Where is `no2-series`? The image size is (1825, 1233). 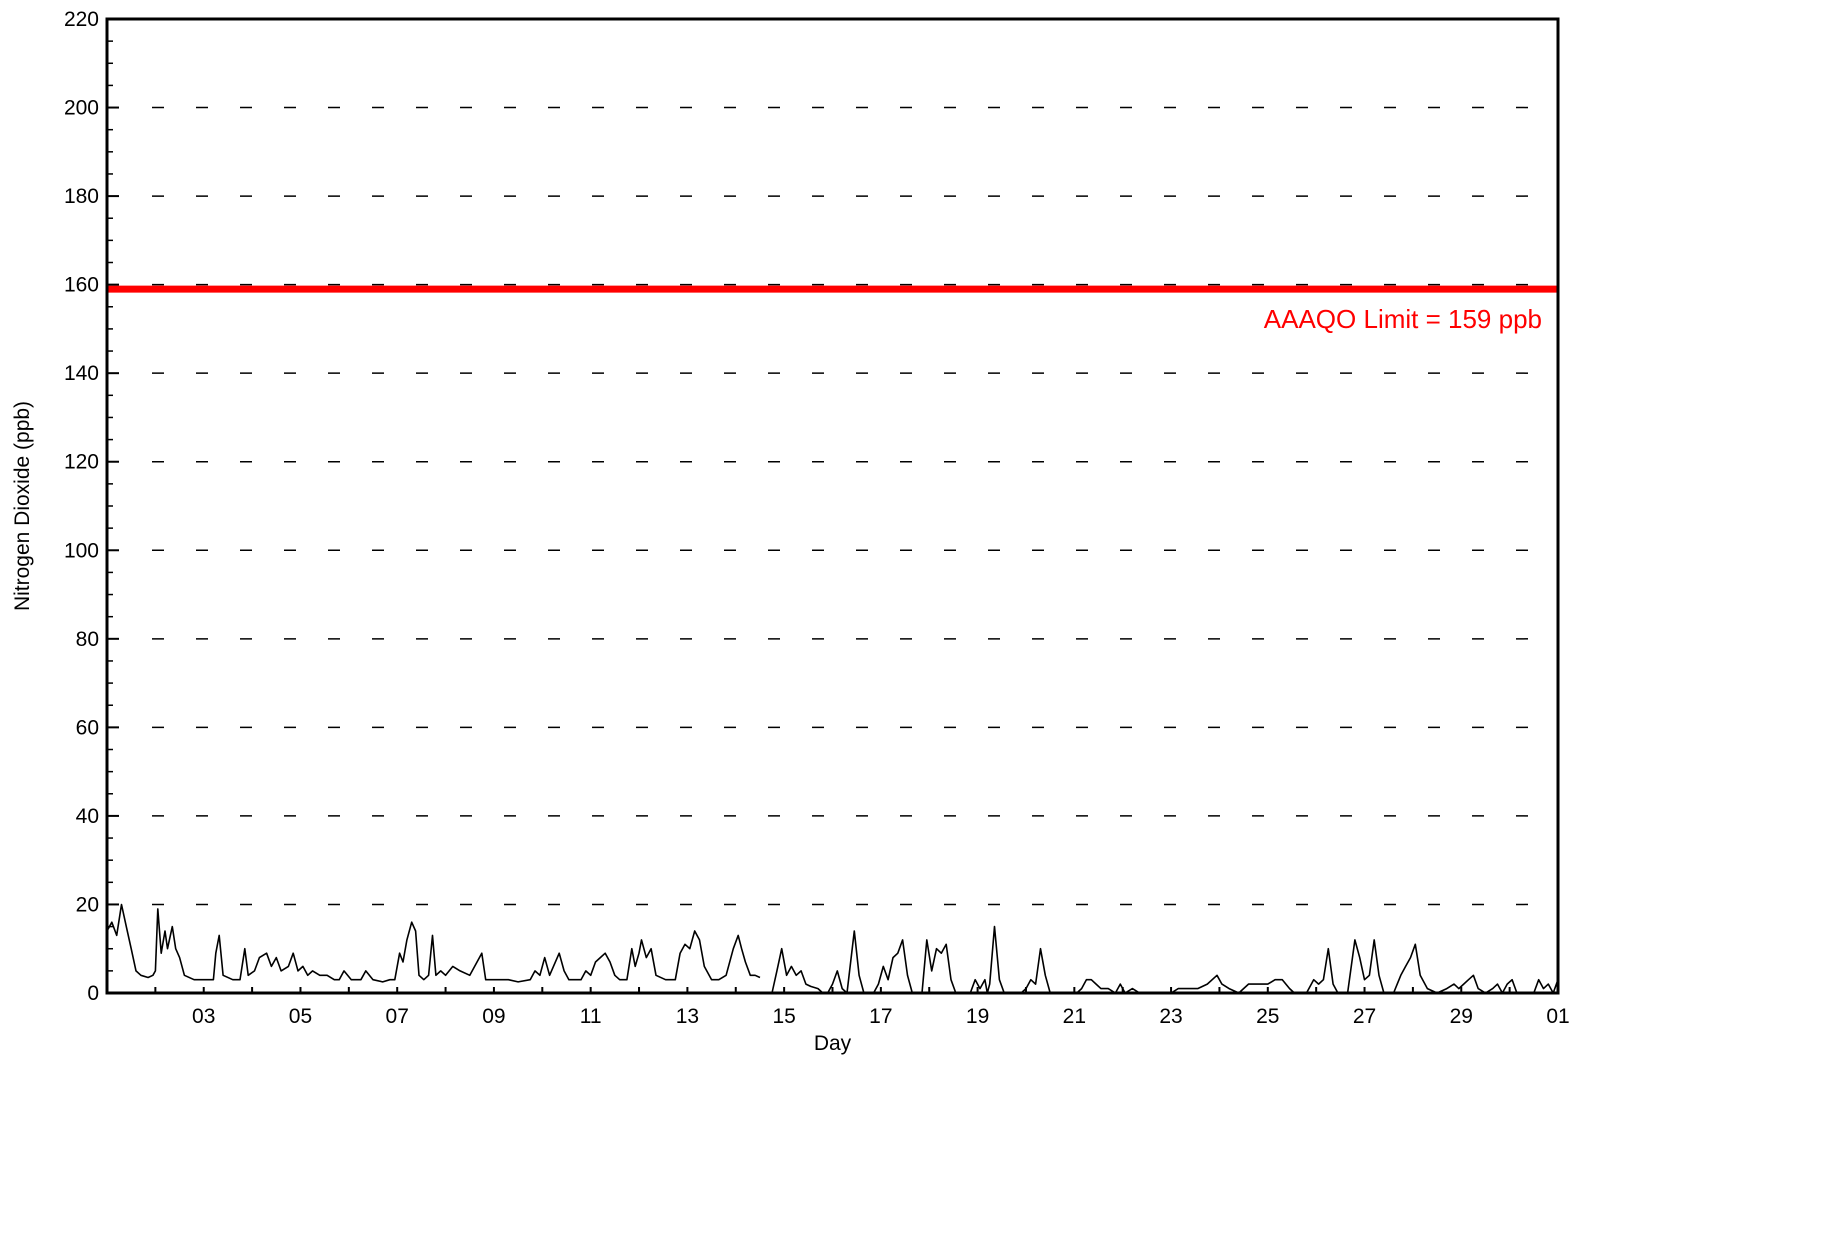
no2-series is located at coordinates (832, 948).